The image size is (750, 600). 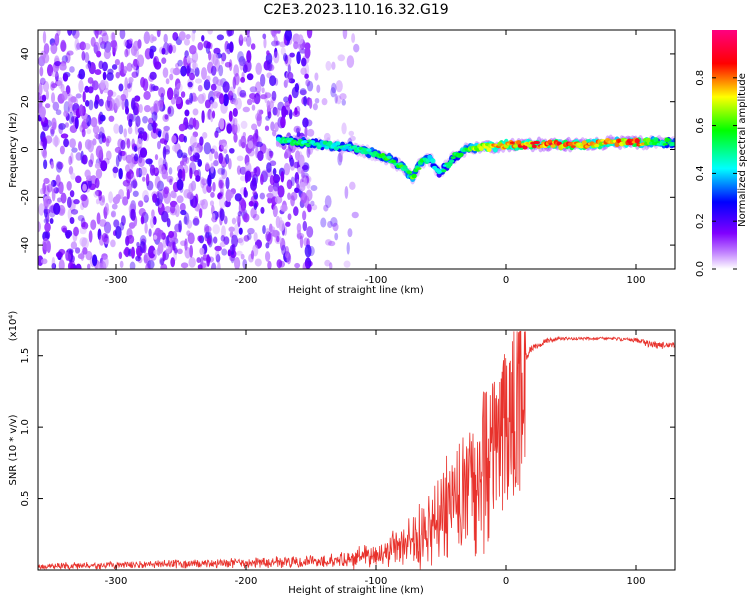 What do you see at coordinates (355, 10) in the screenshot?
I see `figure-title: C2E3.2023.110.16.32.G19` at bounding box center [355, 10].